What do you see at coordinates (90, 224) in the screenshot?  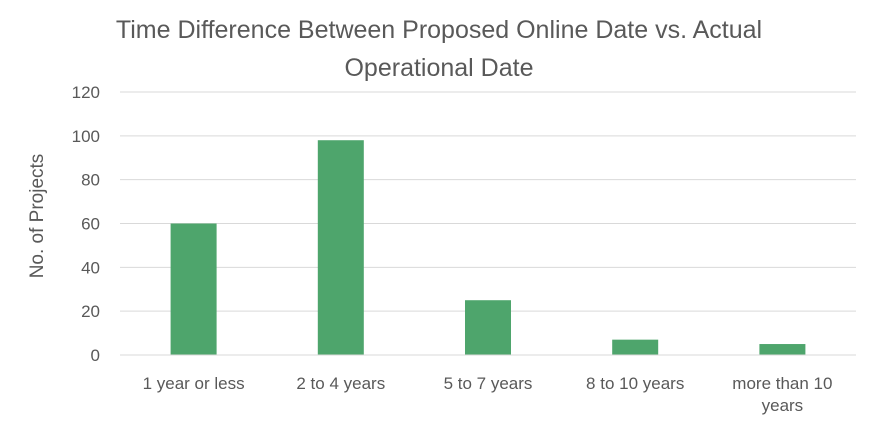 I see `y-tick-label: 60` at bounding box center [90, 224].